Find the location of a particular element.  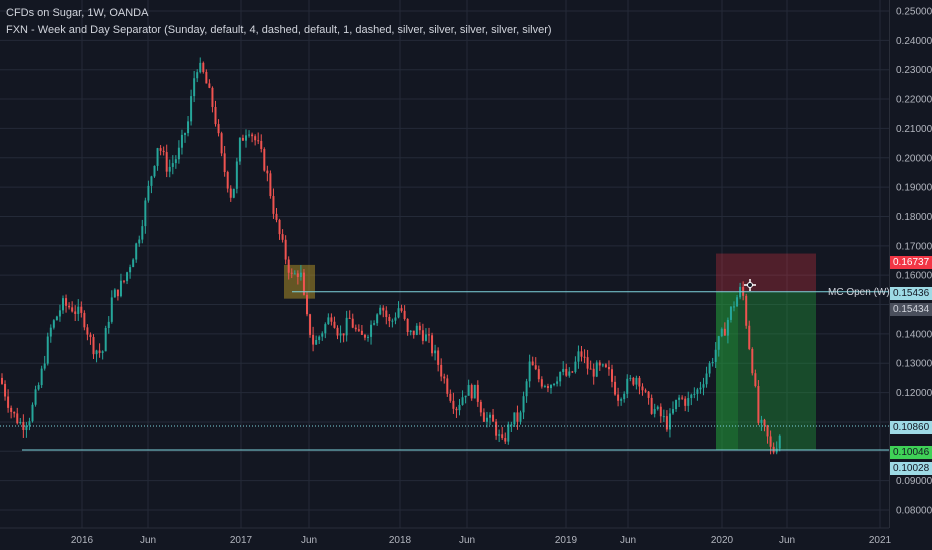

symbol-legend: CFDs on Sugar, 1W, OANDA is located at coordinates (77, 13).